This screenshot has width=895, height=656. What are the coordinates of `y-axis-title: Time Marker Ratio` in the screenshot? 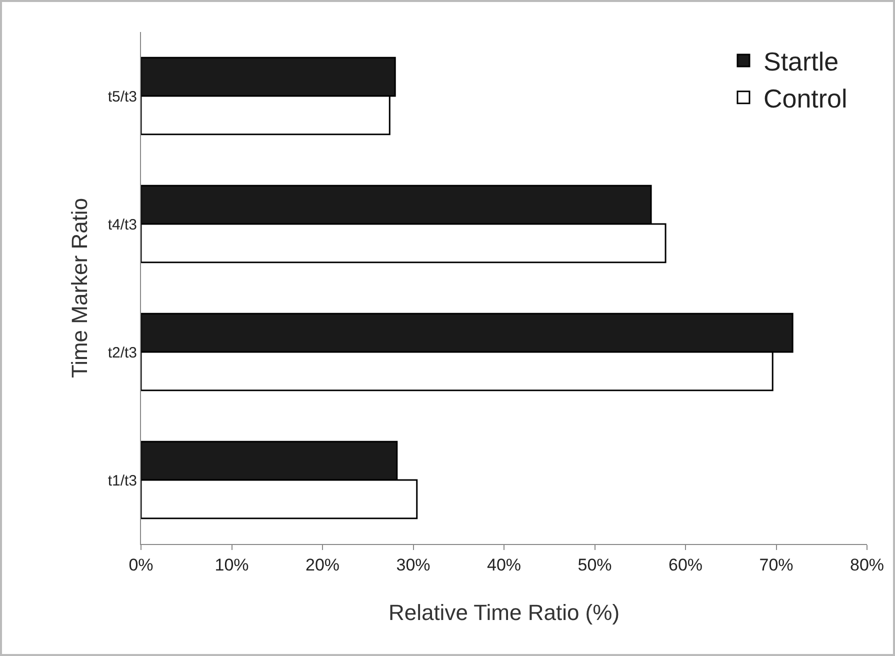 It's located at (79, 288).